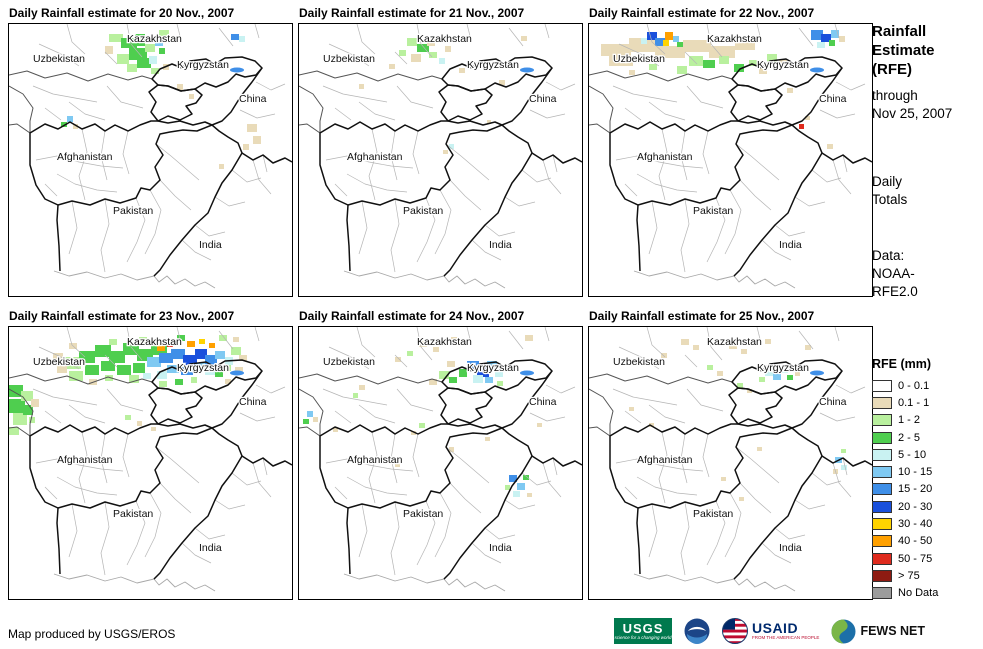 The image size is (983, 649). What do you see at coordinates (735, 631) in the screenshot?
I see `usaid-flag-icon` at bounding box center [735, 631].